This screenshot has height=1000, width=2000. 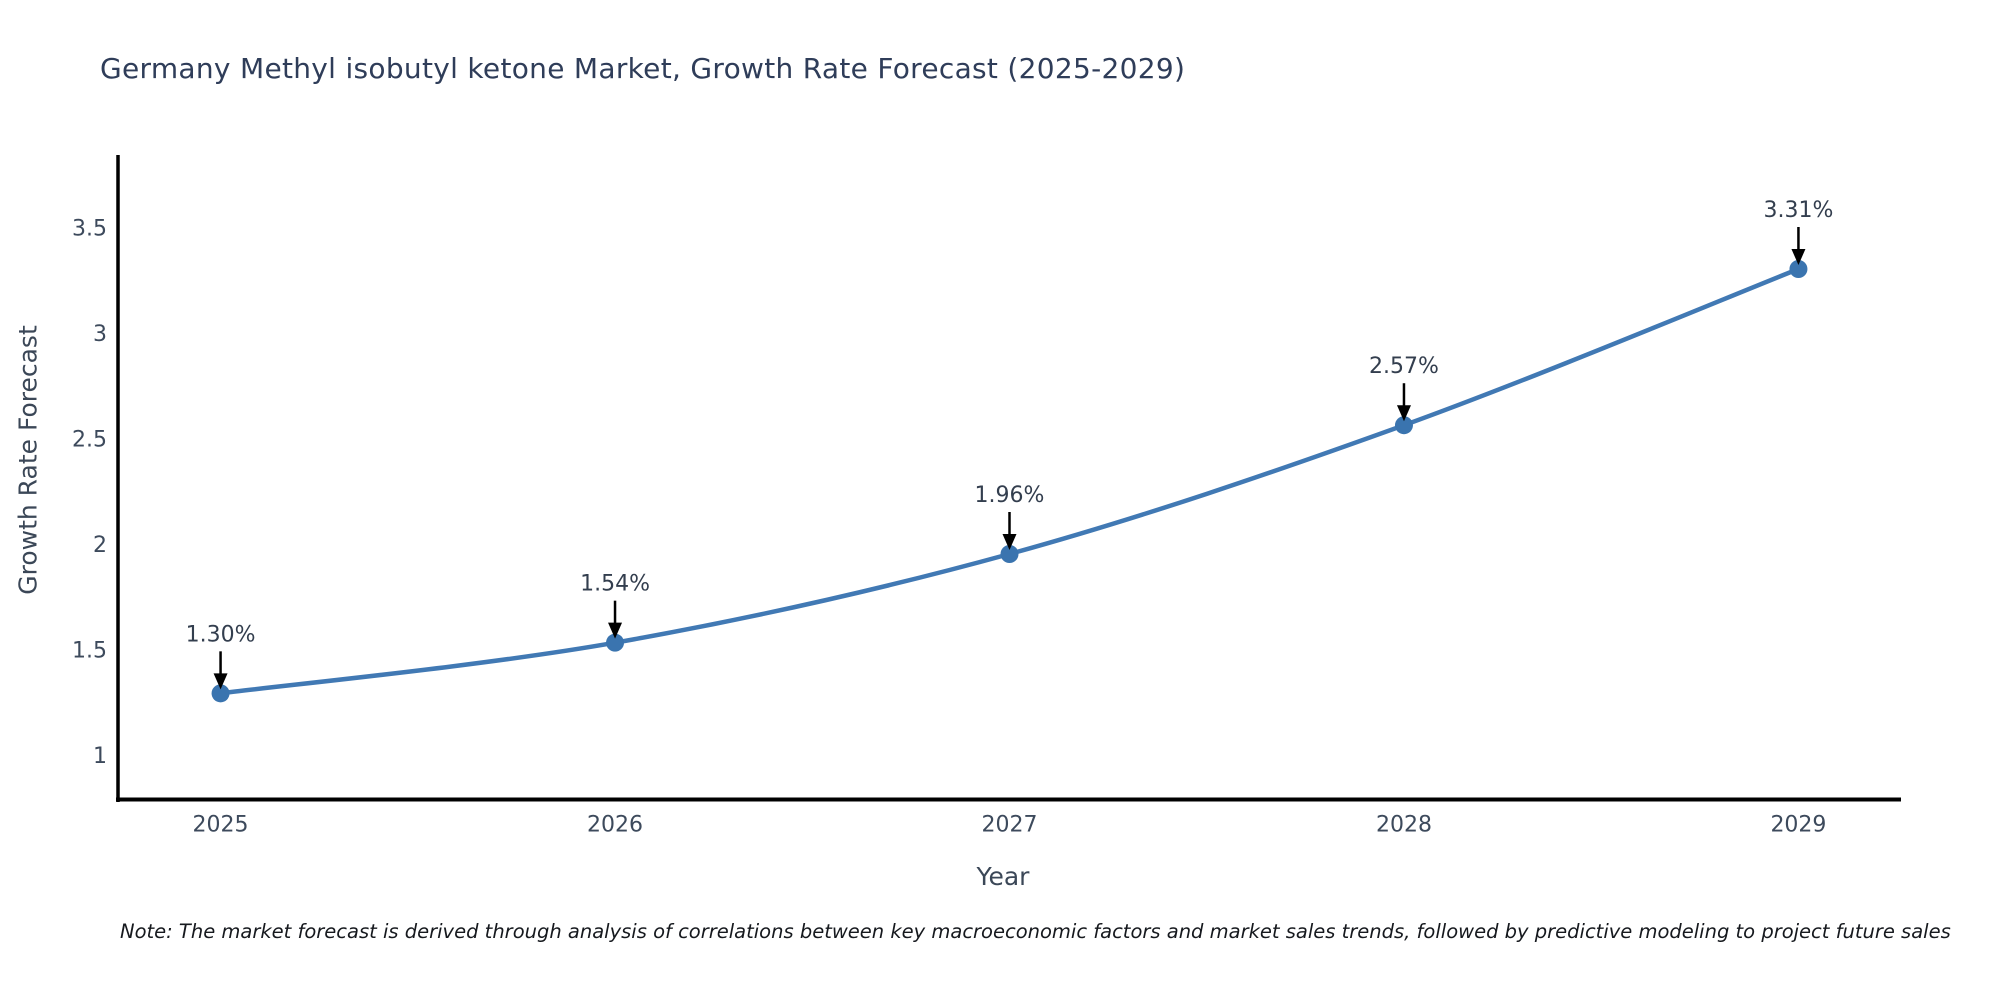 I want to click on data-point-label: 3.31%, so click(x=1798, y=210).